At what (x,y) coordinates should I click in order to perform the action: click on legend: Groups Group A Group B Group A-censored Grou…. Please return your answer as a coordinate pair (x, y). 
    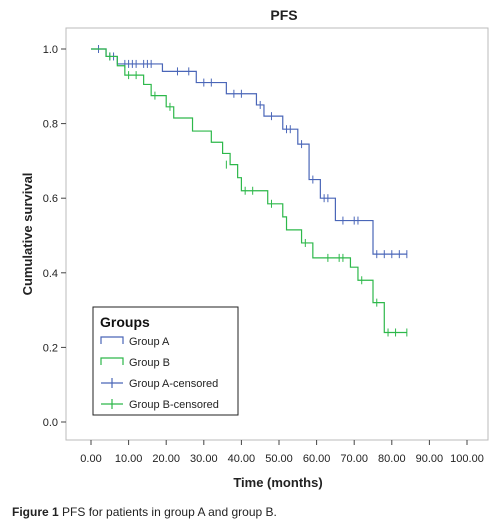
    Looking at the image, I should click on (165, 361).